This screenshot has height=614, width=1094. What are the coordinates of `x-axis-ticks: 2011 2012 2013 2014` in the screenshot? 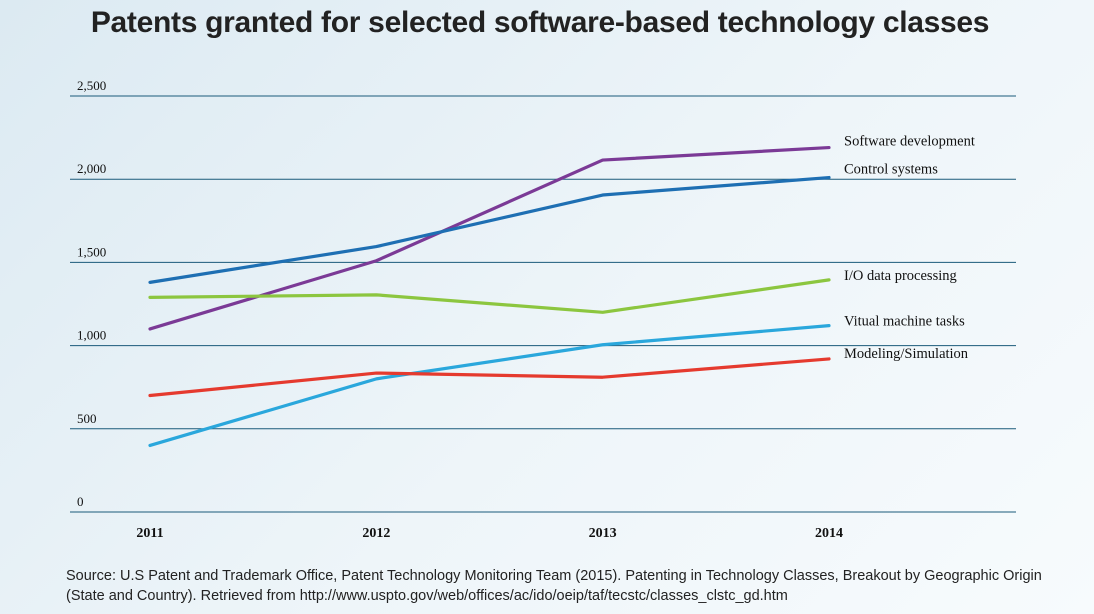 It's located at (489, 533).